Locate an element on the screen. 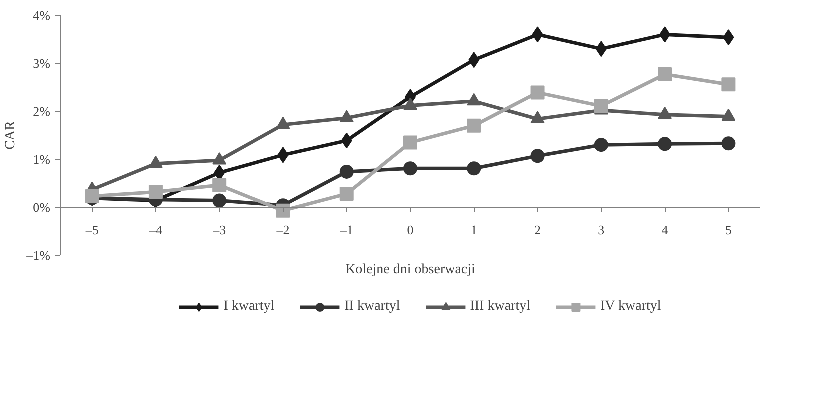 This screenshot has height=401, width=827. x-tick-label: –2 is located at coordinates (283, 230).